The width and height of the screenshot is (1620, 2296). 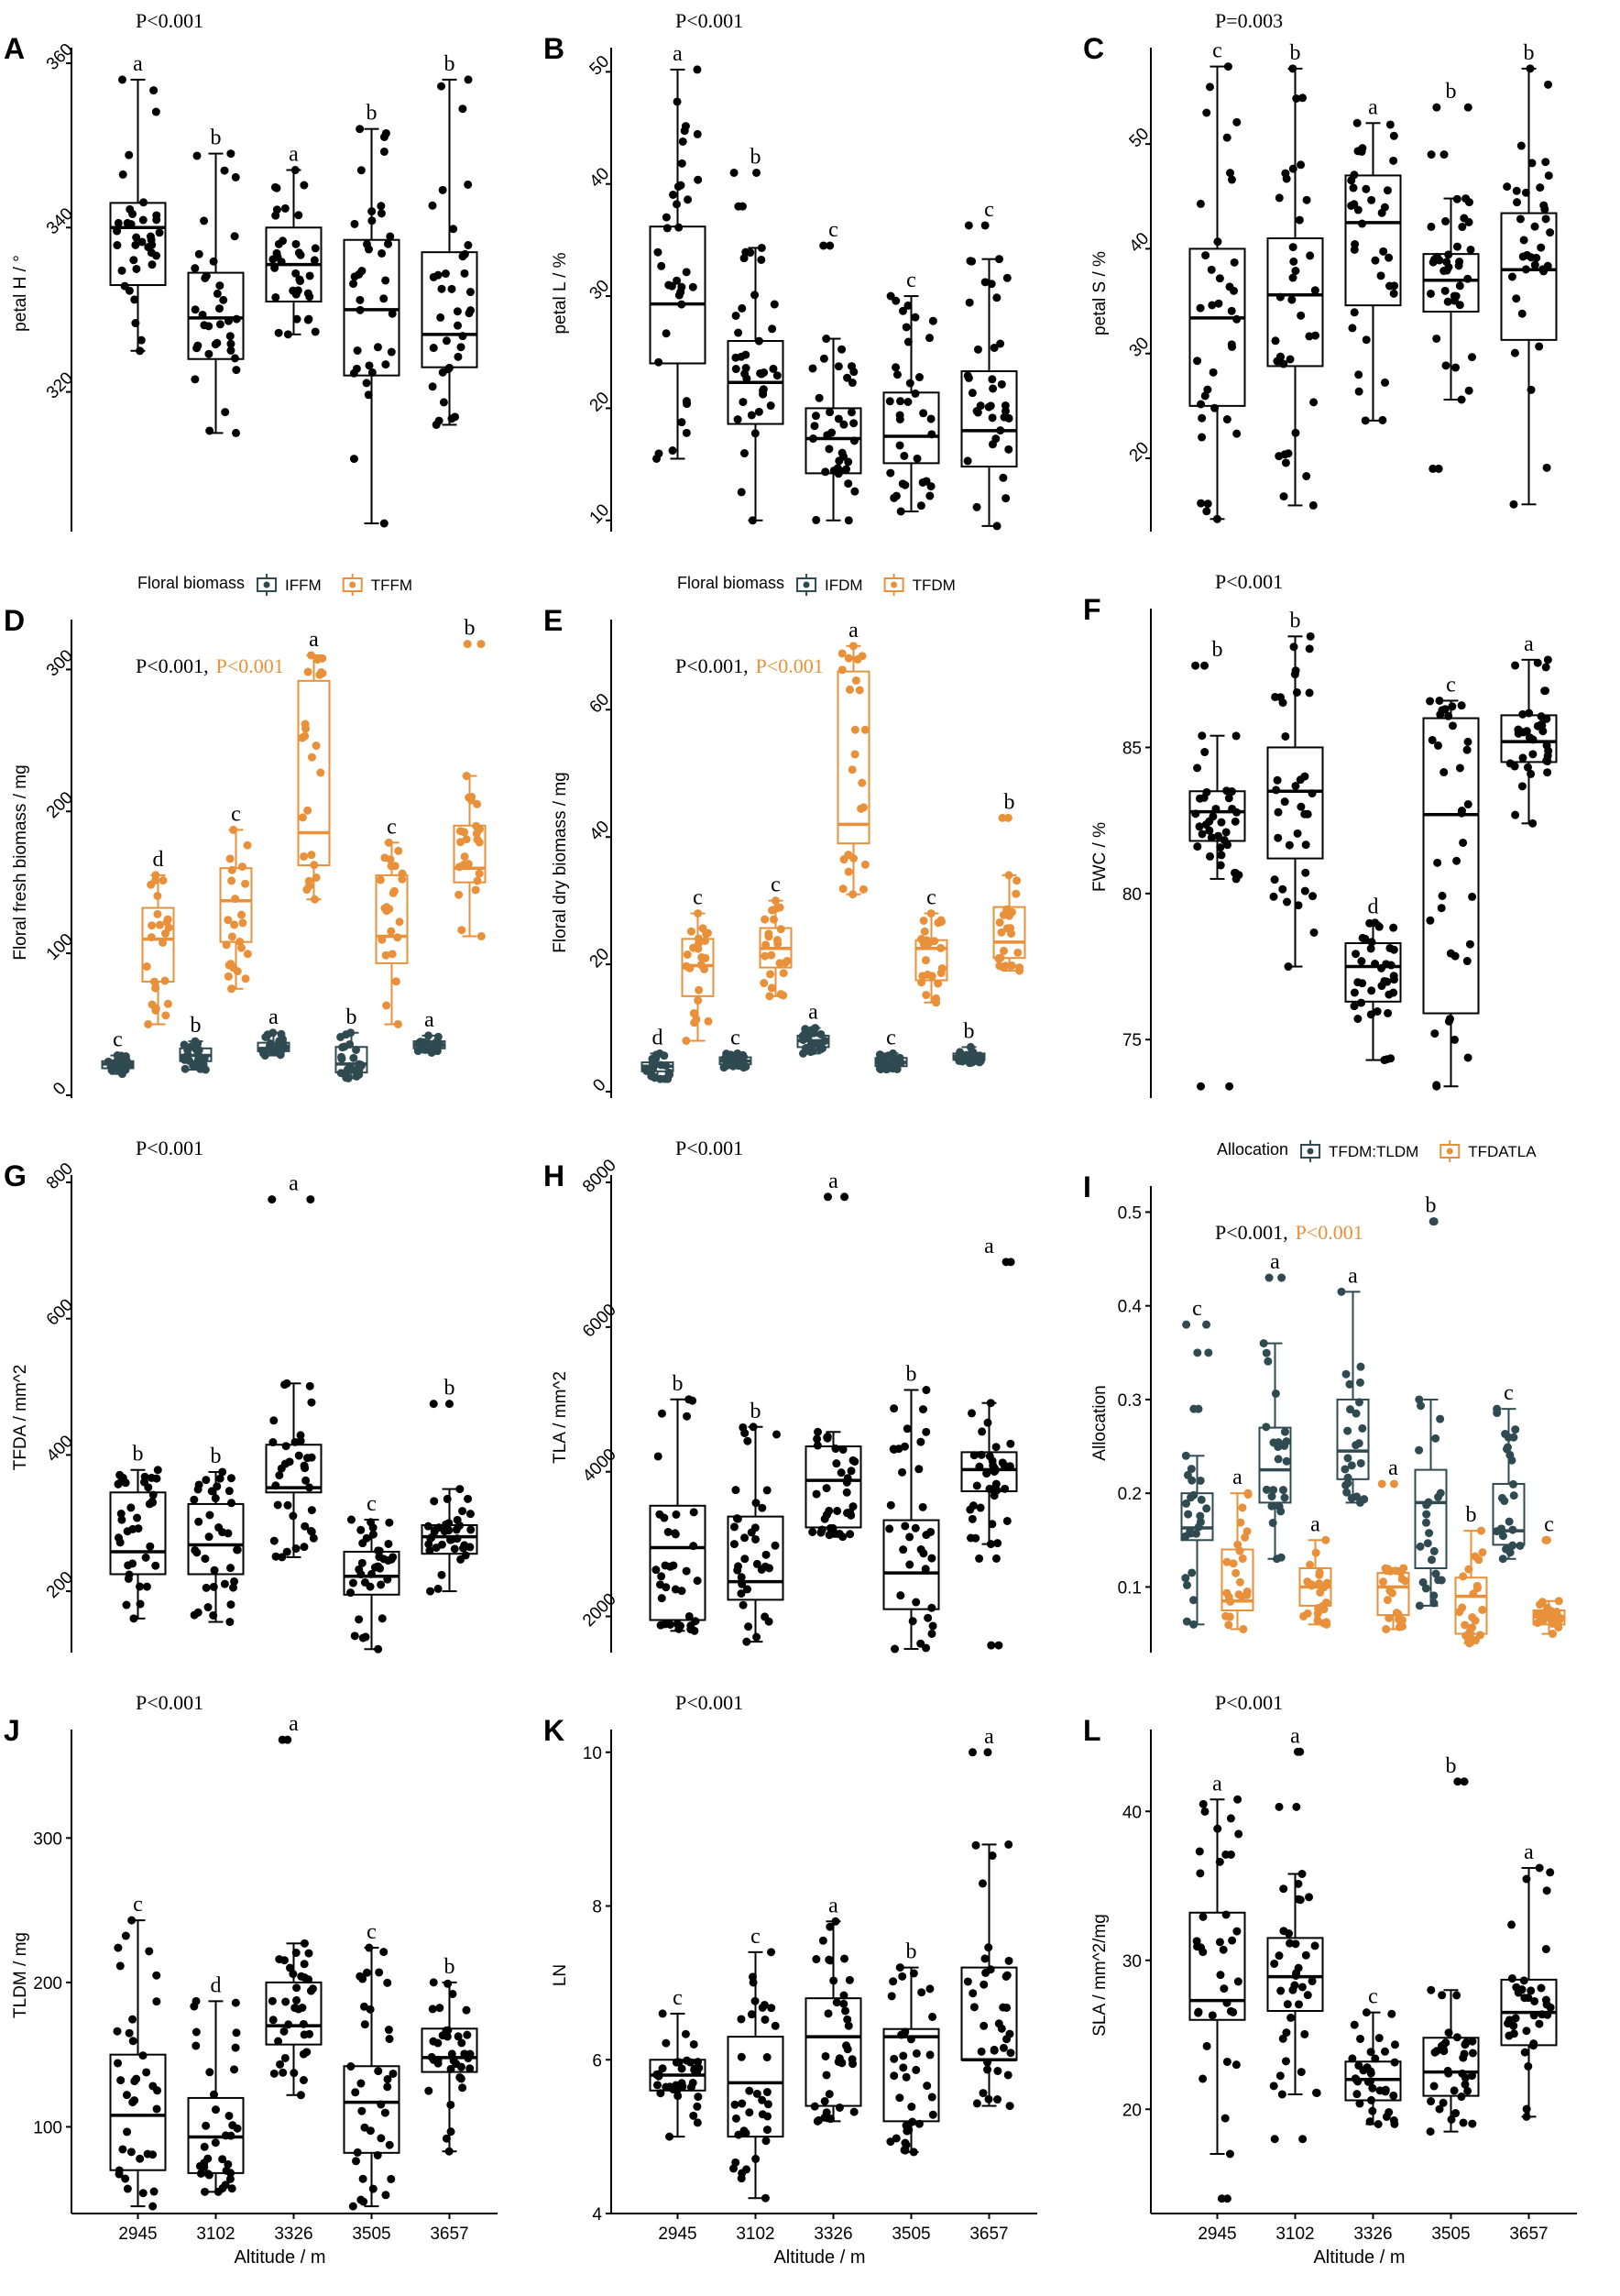 I want to click on box-I-TFDM:TLDM-2945: c, so click(x=1197, y=1463).